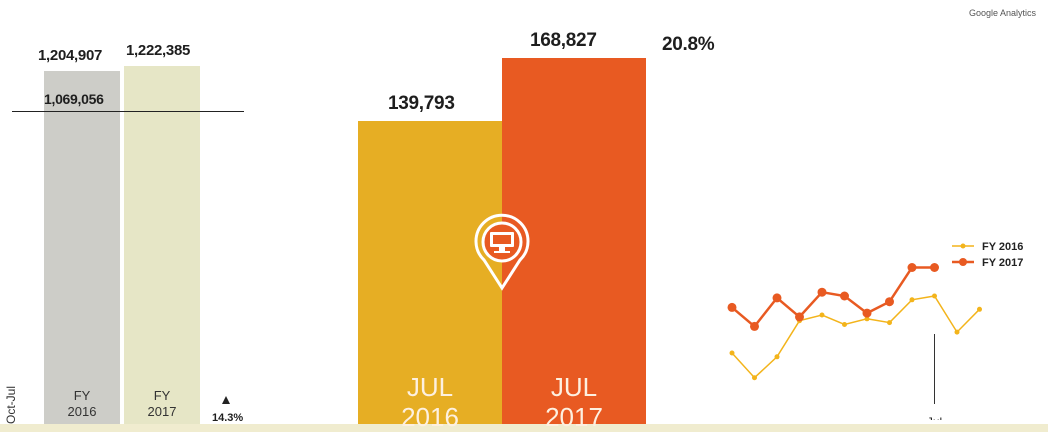  What do you see at coordinates (70, 56) in the screenshot?
I see `fy-bar-value-label: 1,204,907` at bounding box center [70, 56].